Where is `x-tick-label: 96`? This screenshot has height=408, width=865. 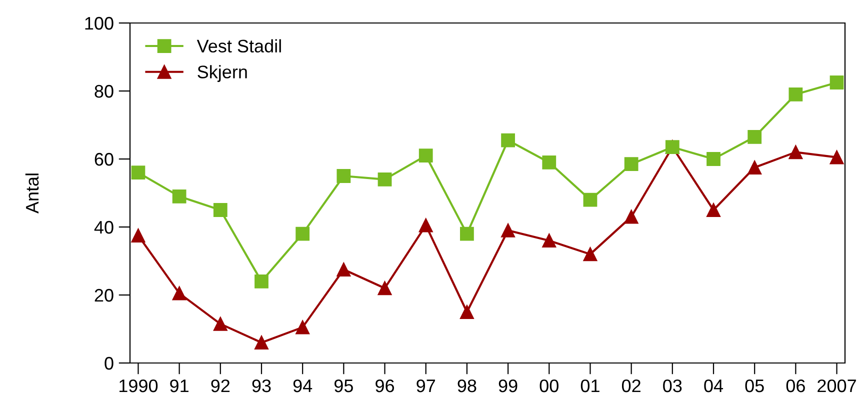 x-tick-label: 96 is located at coordinates (385, 385).